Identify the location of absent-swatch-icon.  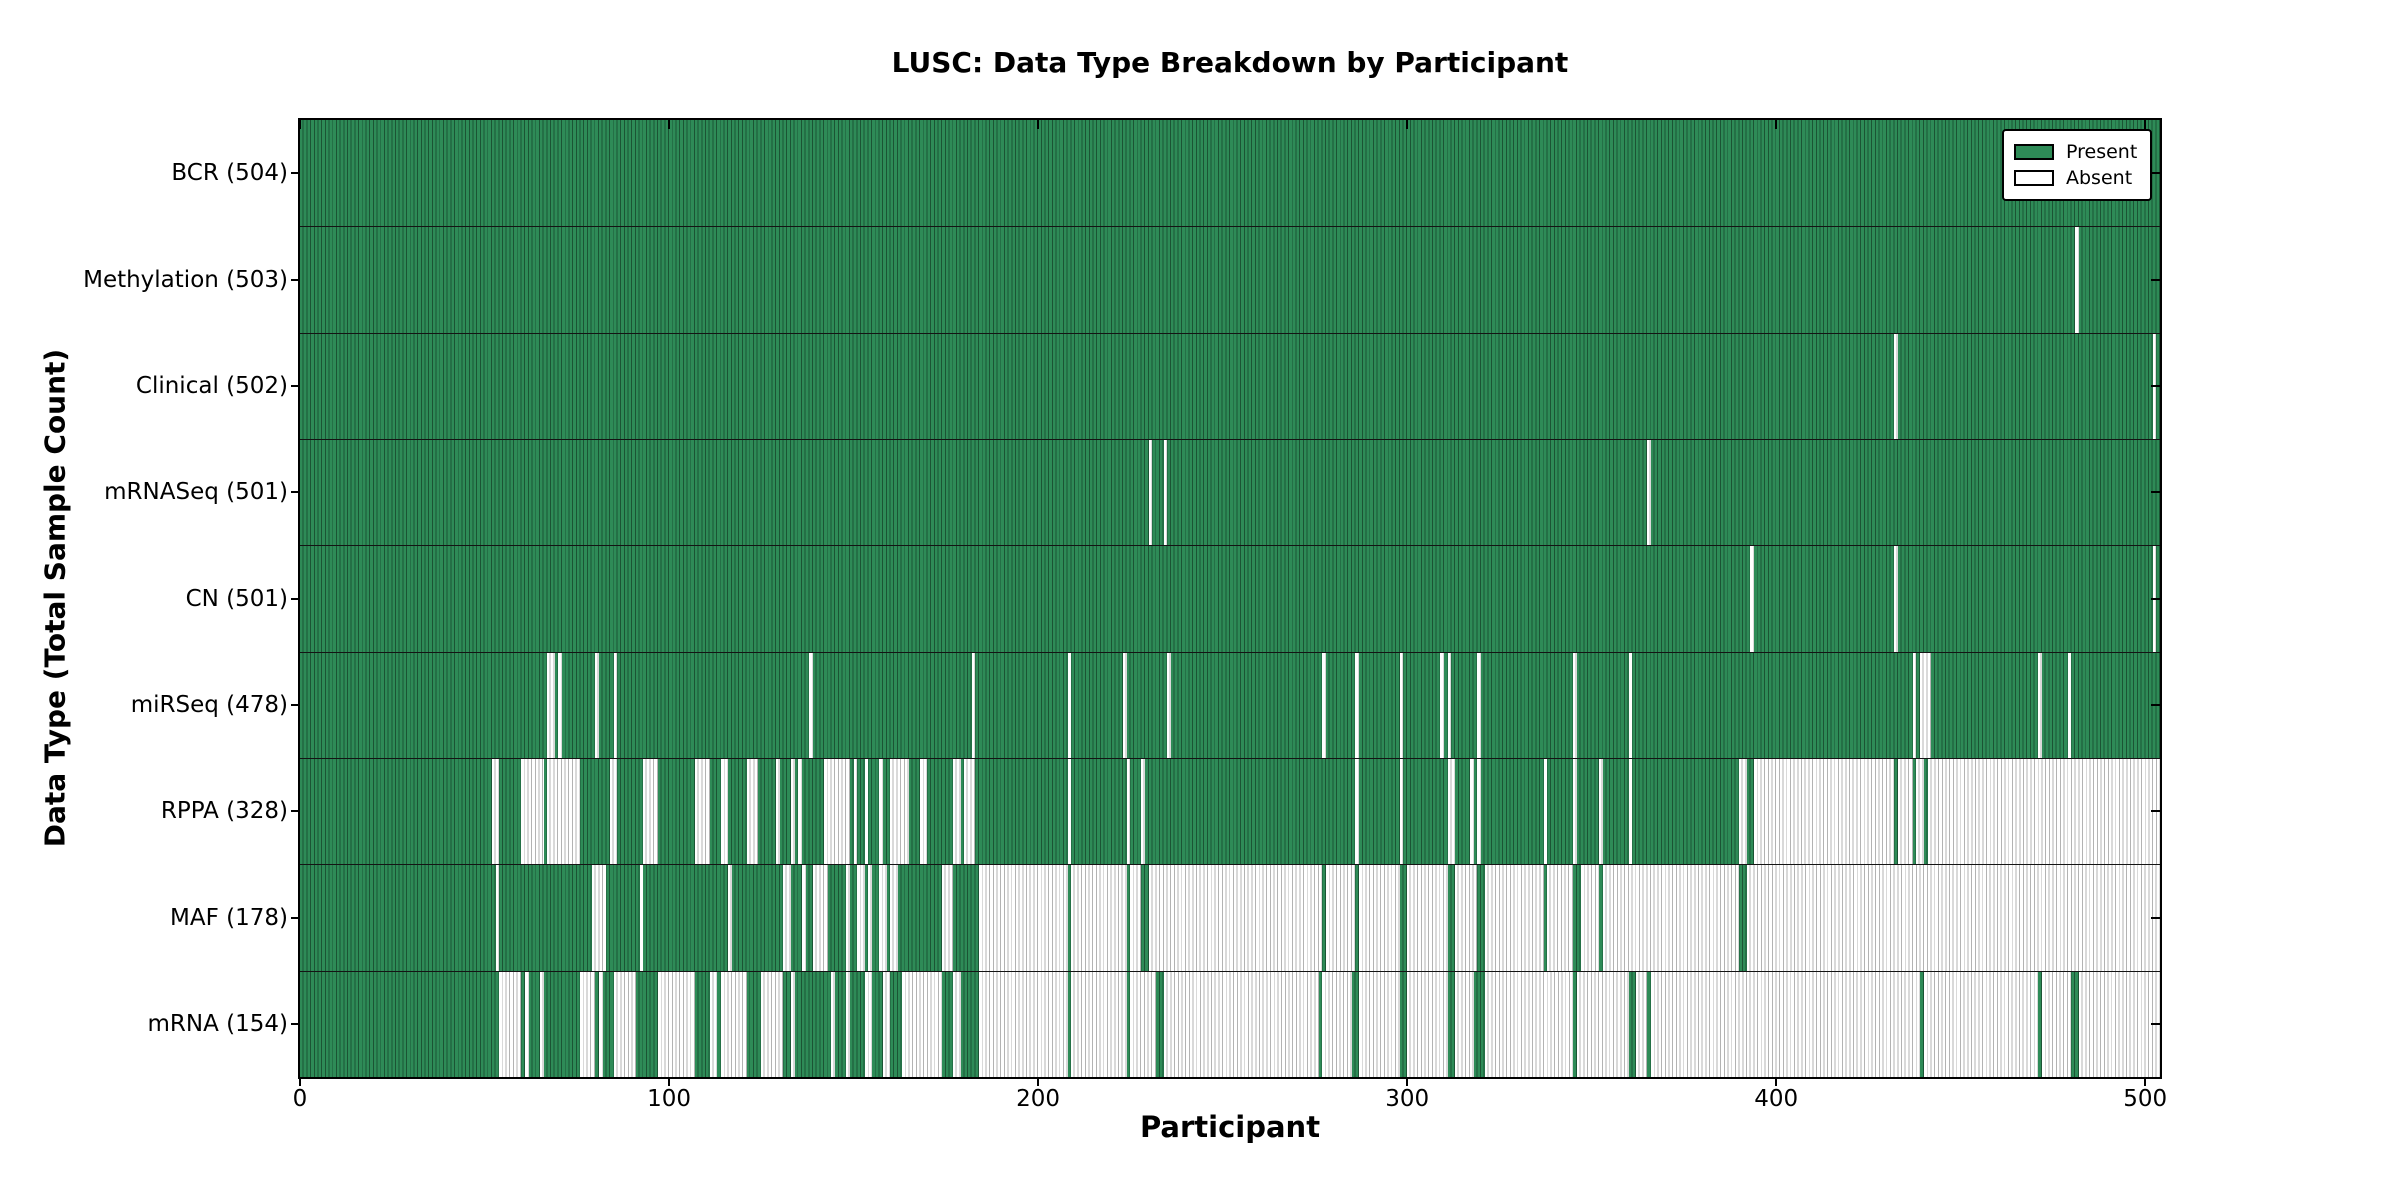
(2034, 178).